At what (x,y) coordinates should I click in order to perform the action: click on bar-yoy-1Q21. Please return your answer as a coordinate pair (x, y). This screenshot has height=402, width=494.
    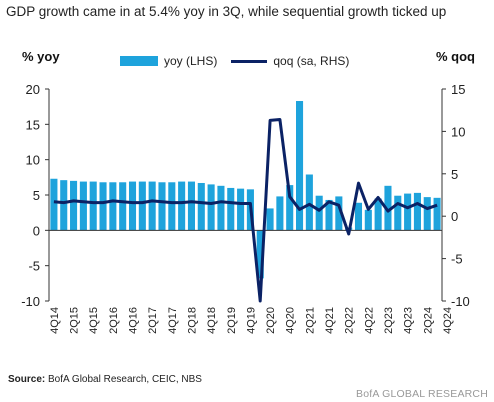
    Looking at the image, I should click on (300, 166).